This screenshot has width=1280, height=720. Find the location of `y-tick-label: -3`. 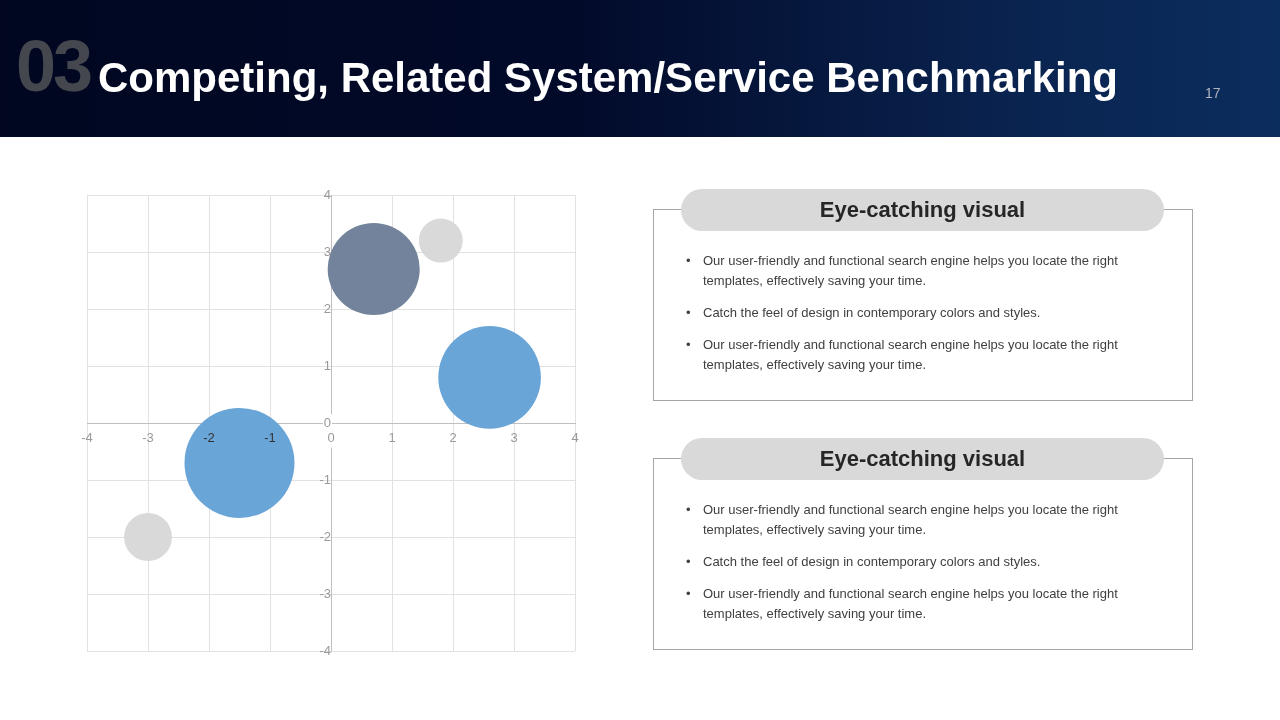

y-tick-label: -3 is located at coordinates (325, 593).